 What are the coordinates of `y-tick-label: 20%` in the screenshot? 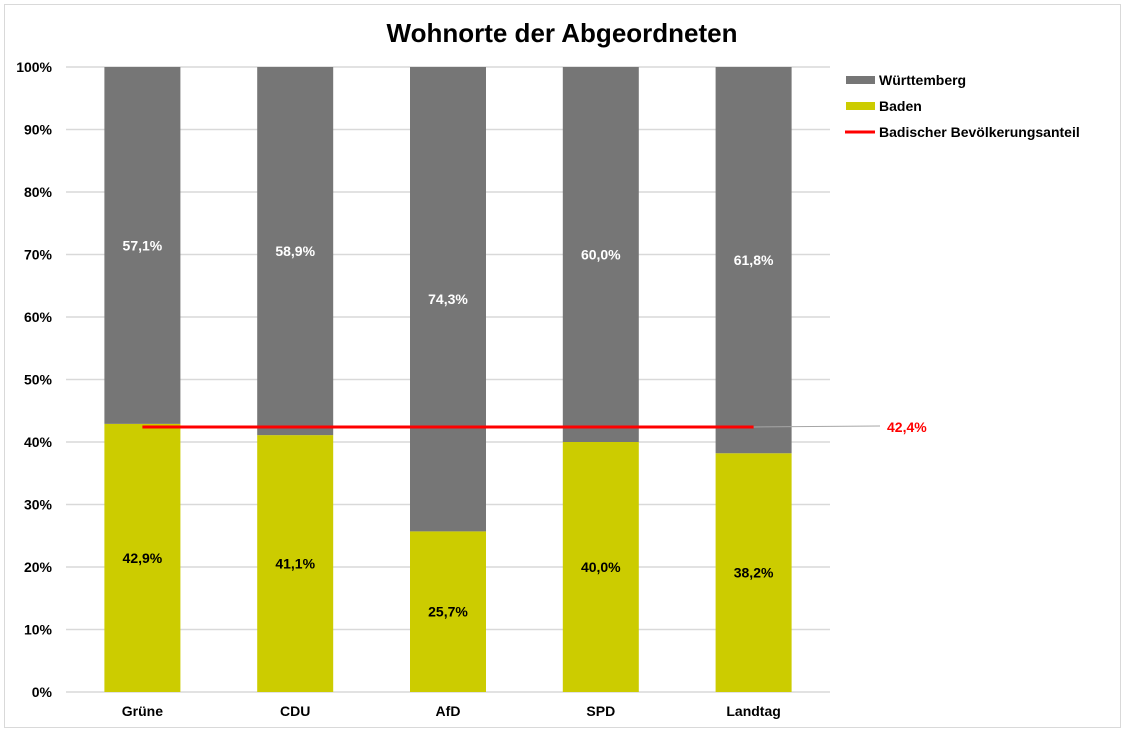 It's located at (38, 567).